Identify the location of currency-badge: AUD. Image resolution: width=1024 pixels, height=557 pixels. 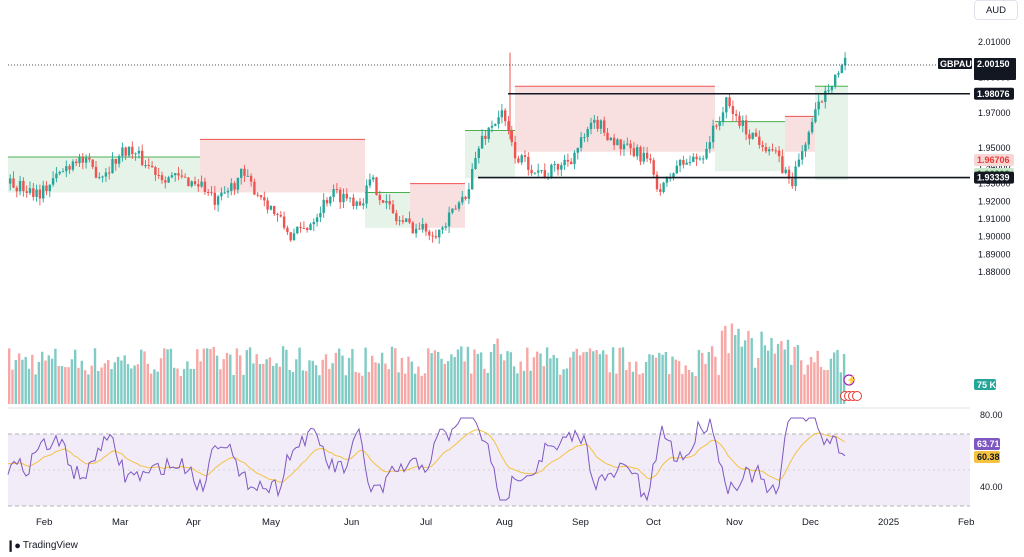
(996, 10).